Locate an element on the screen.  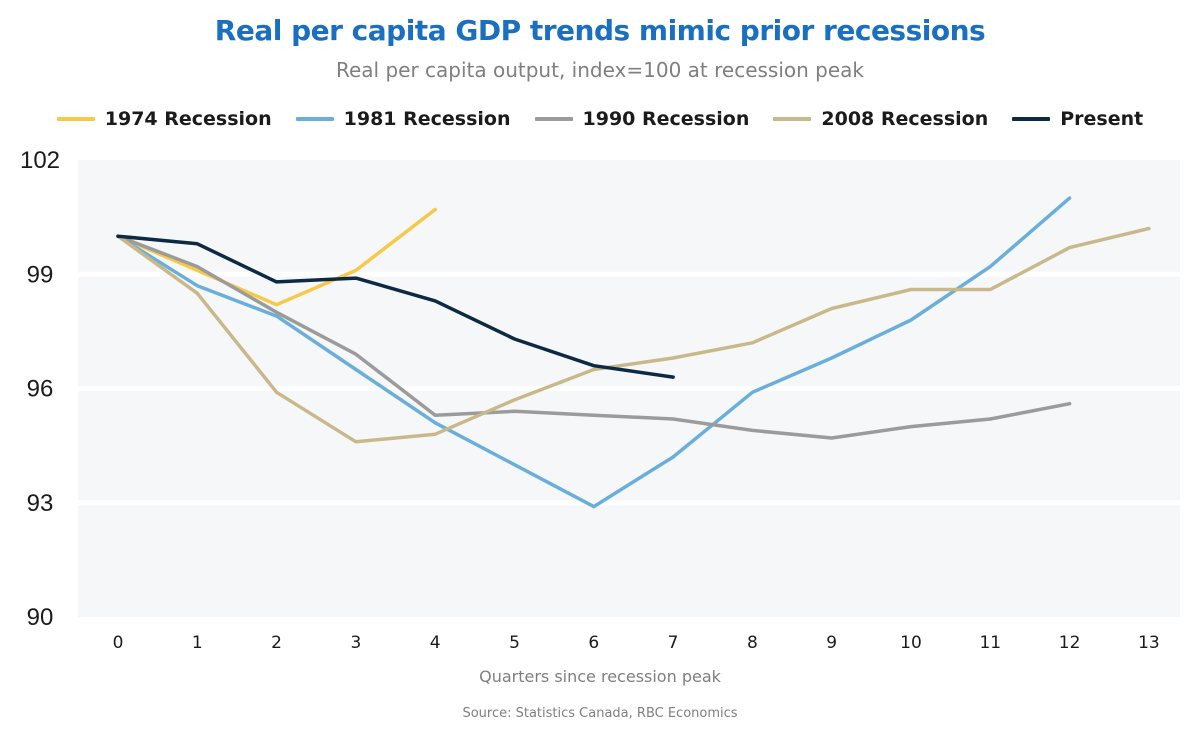
x-tick-label: 9 is located at coordinates (831, 643).